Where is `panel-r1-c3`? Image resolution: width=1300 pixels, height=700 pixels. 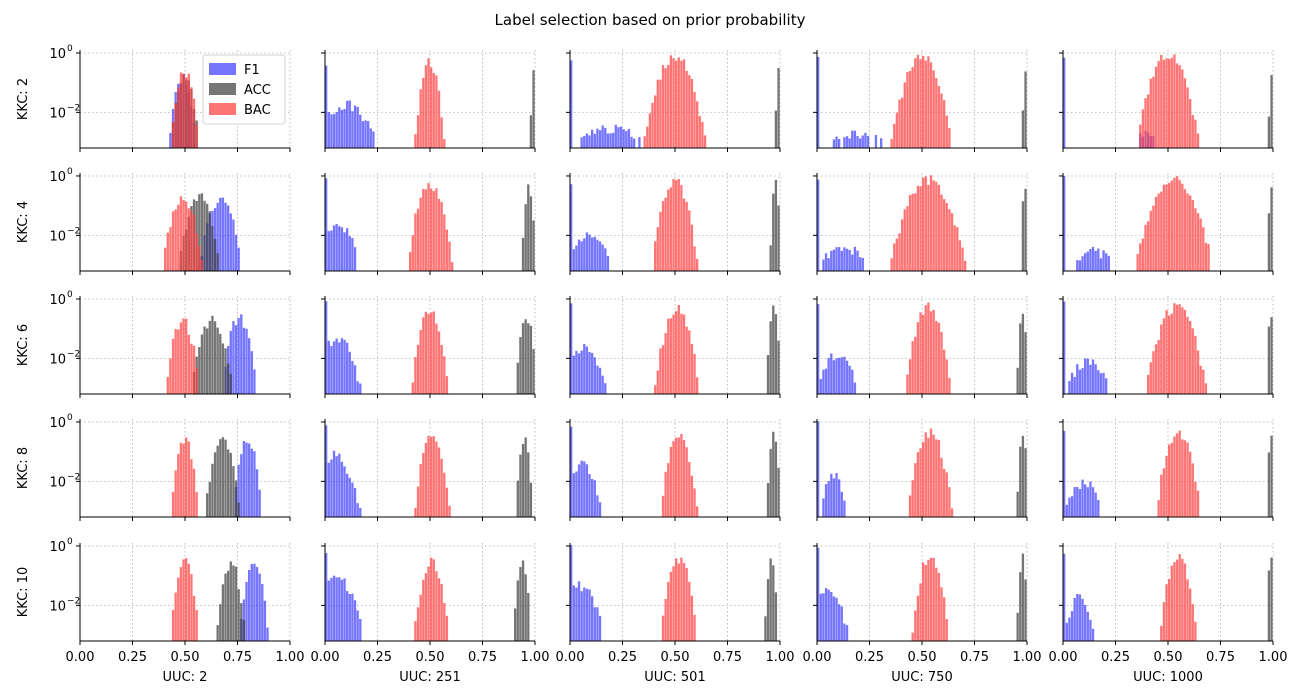 panel-r1-c3 is located at coordinates (920, 224).